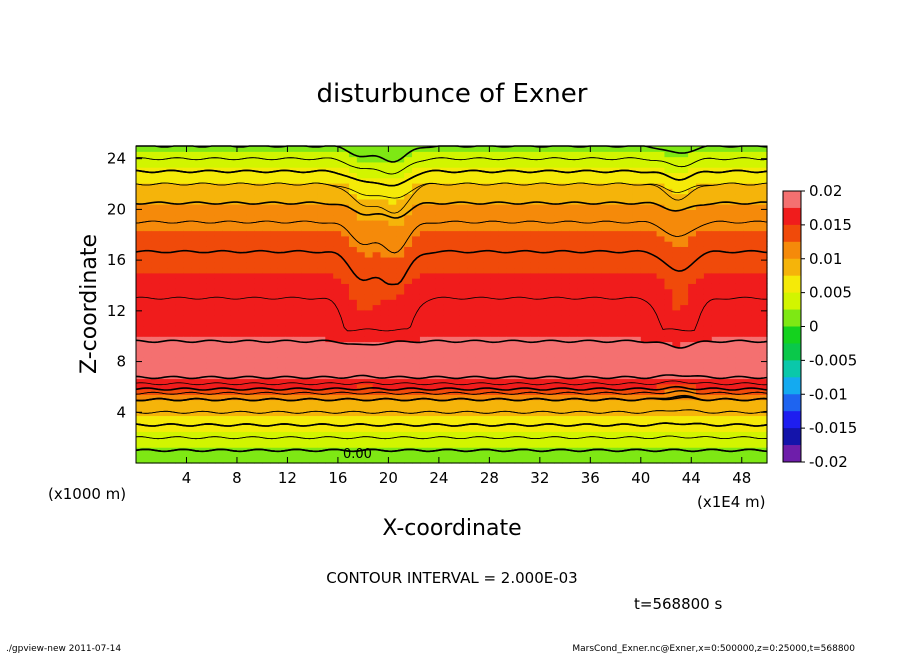 This screenshot has width=904, height=654. I want to click on y-tick-label: 8, so click(121, 362).